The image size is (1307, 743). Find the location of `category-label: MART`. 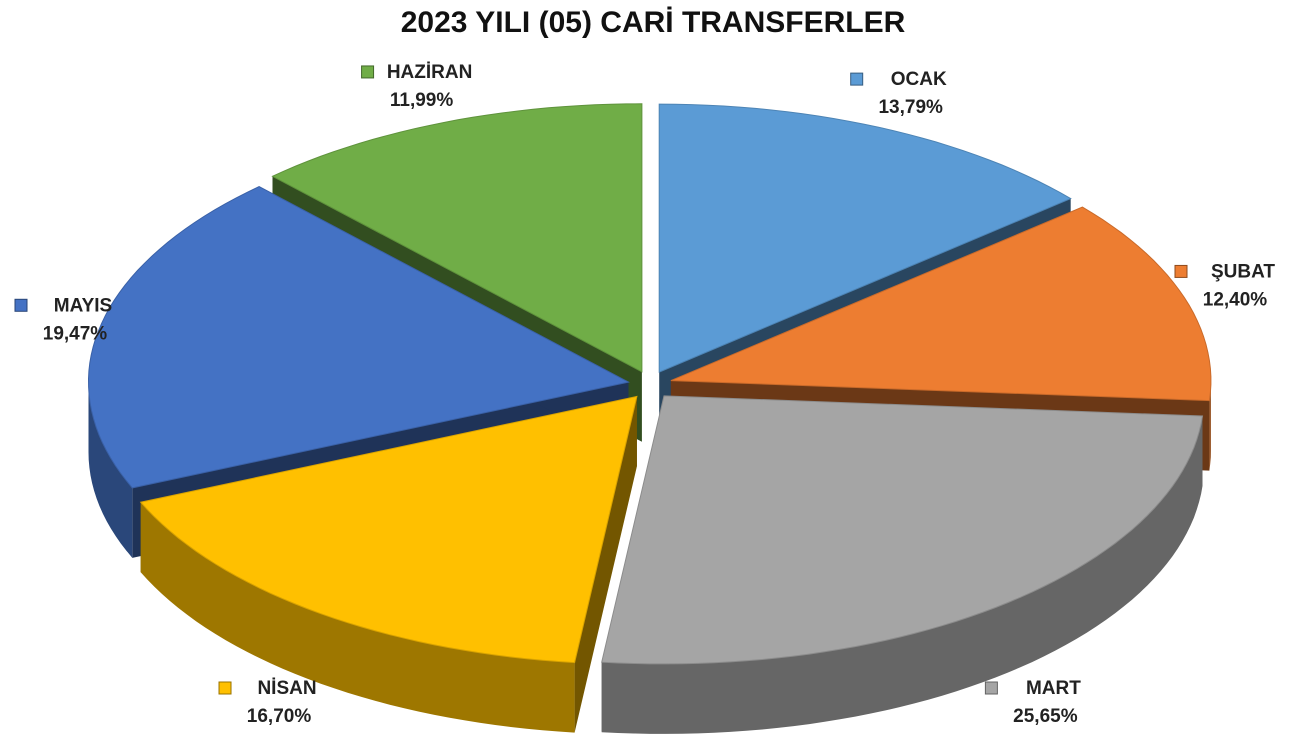

category-label: MART is located at coordinates (1053, 688).